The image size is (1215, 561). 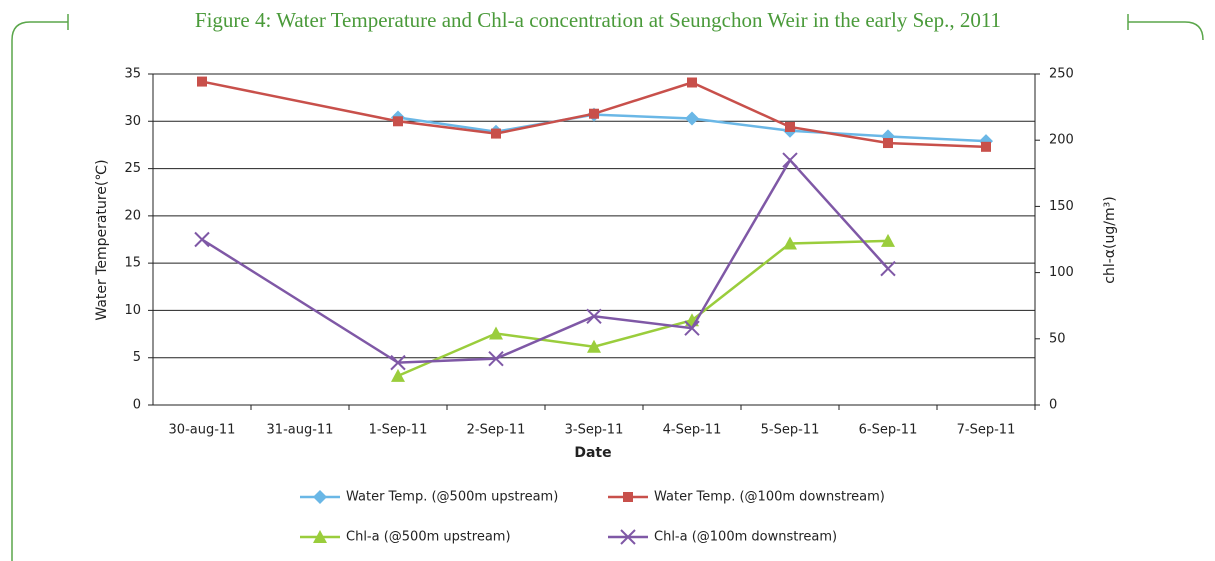 I want to click on legend-label: Water Temp. (@500m upstream), so click(x=452, y=497).